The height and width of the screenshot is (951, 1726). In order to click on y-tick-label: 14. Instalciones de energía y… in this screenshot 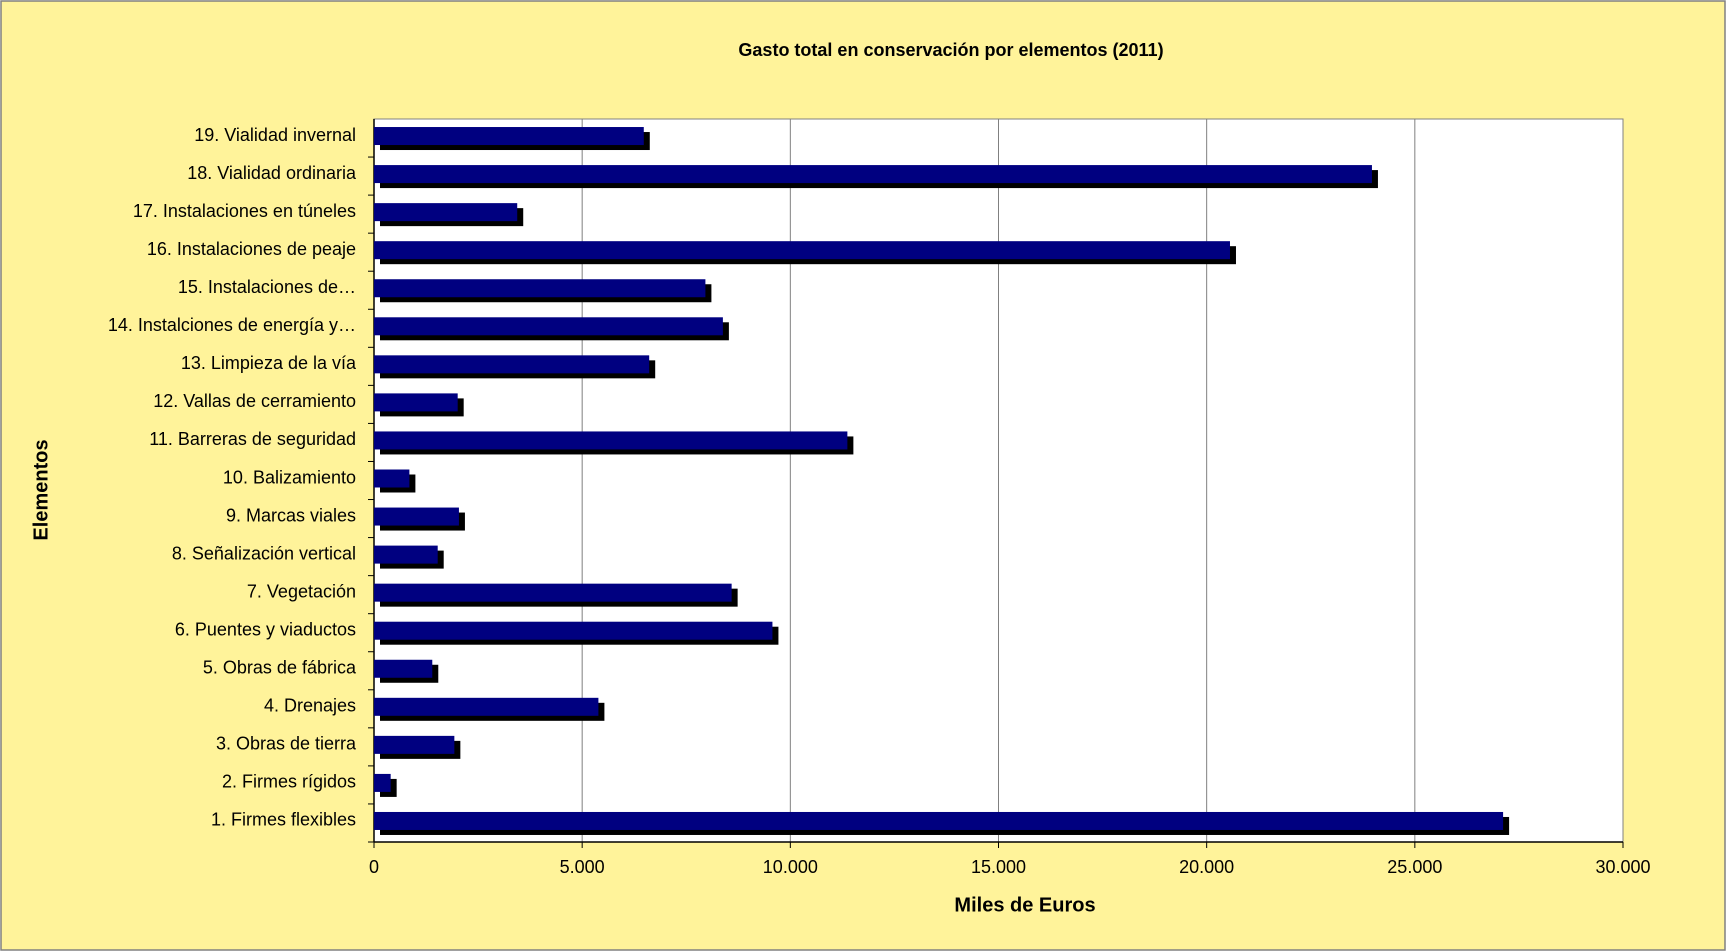, I will do `click(232, 325)`.